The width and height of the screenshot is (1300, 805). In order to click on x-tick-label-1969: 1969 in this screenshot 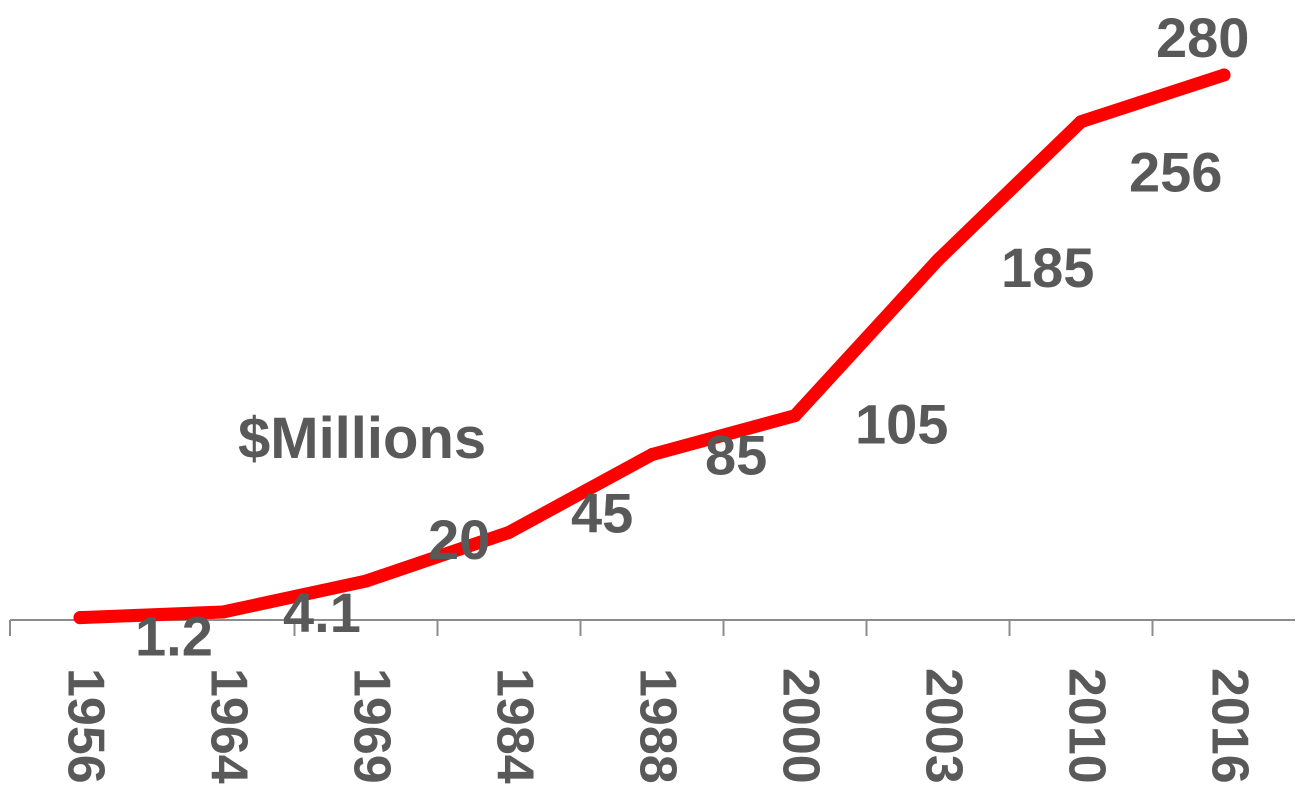, I will do `click(371, 726)`.